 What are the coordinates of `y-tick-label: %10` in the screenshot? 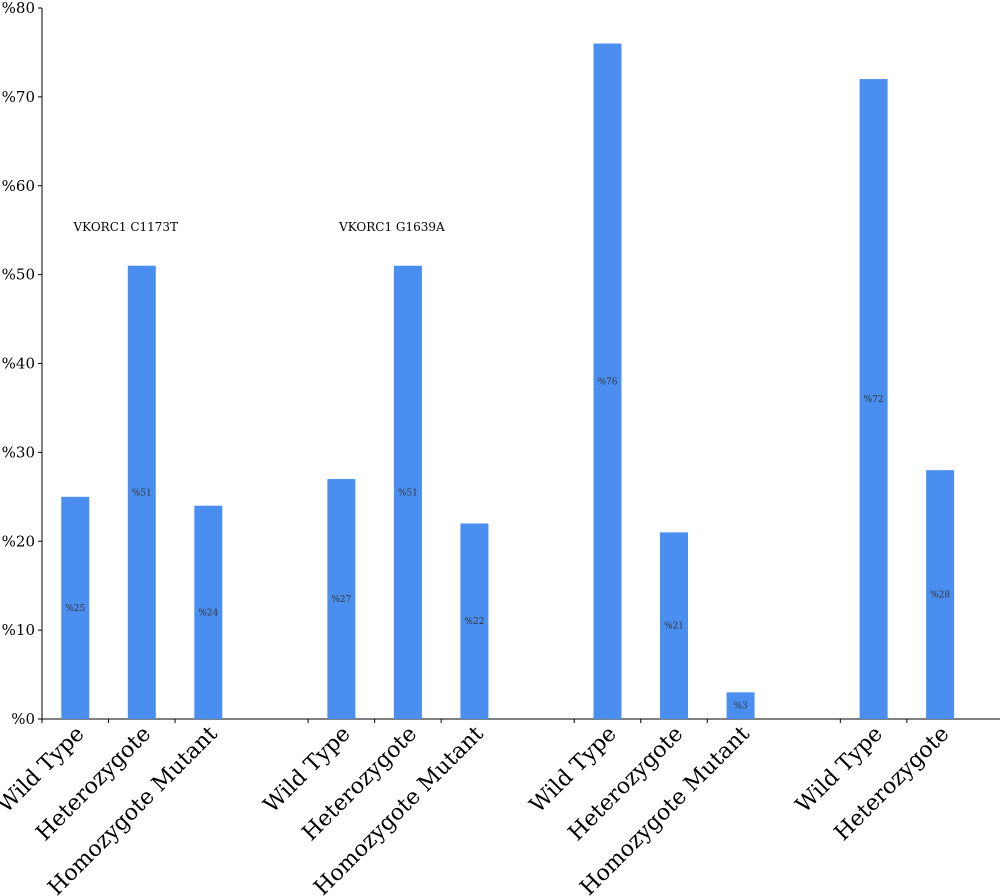 It's located at (18, 630).